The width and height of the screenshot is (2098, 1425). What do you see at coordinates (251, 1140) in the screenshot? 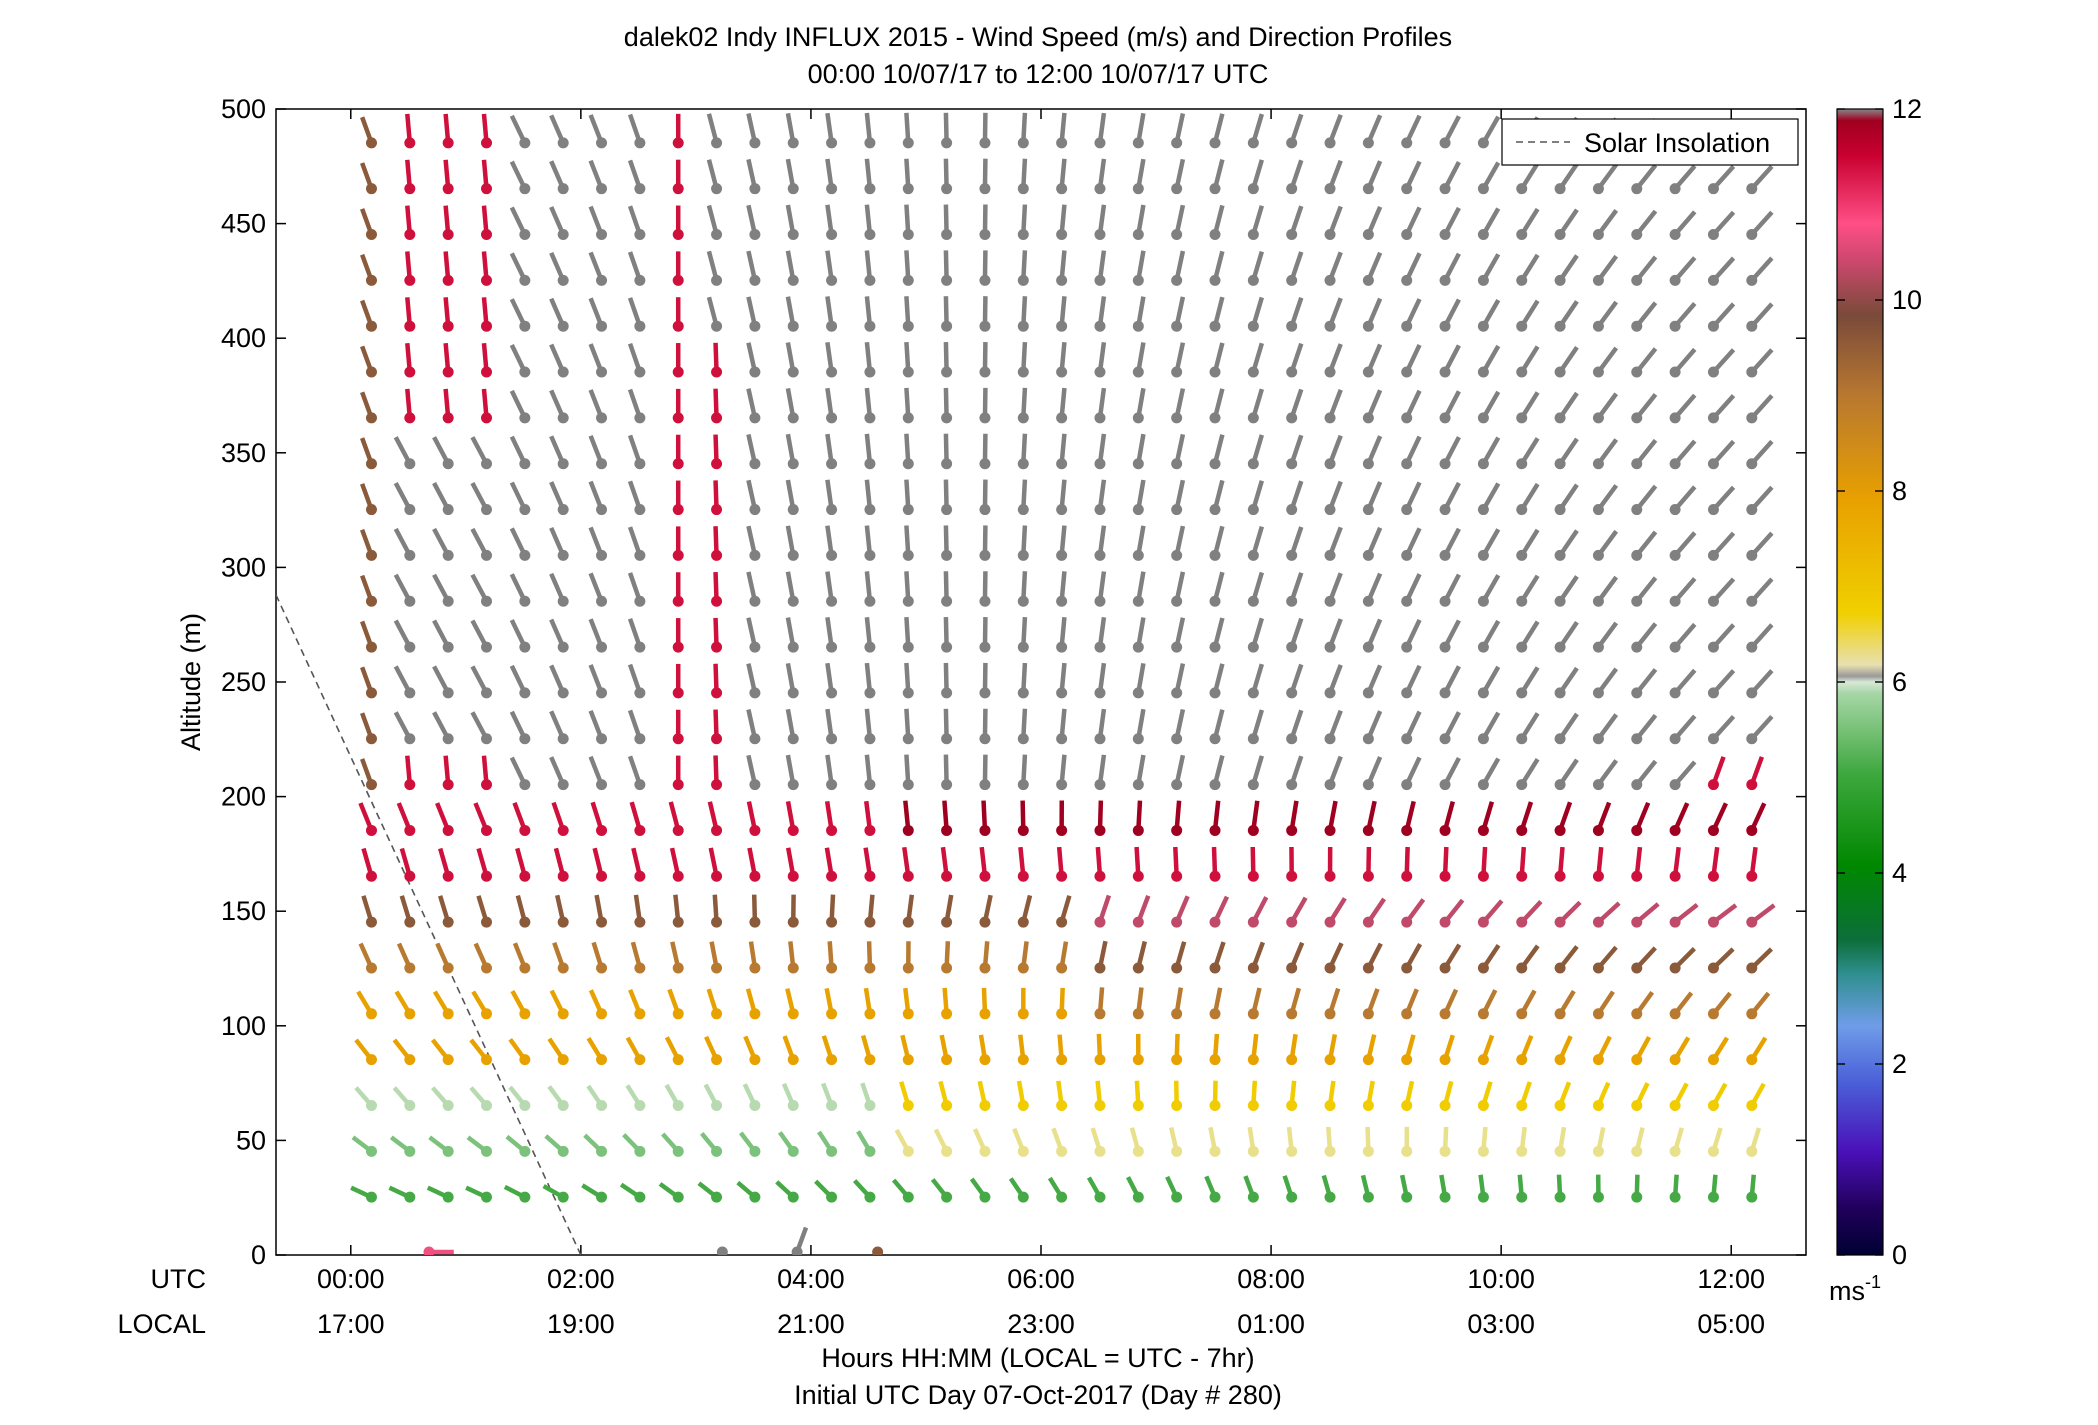
I see `y-tick-label: 50` at bounding box center [251, 1140].